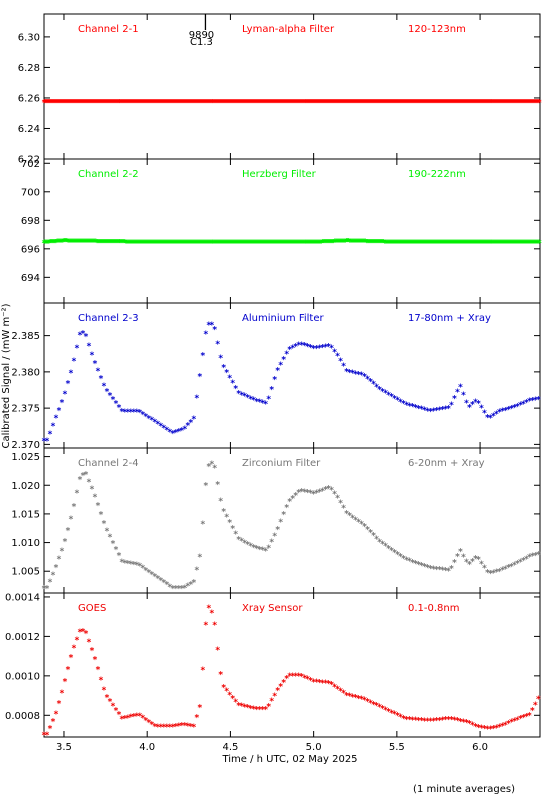  What do you see at coordinates (314, 747) in the screenshot?
I see `x-tick-label: 5.0` at bounding box center [314, 747].